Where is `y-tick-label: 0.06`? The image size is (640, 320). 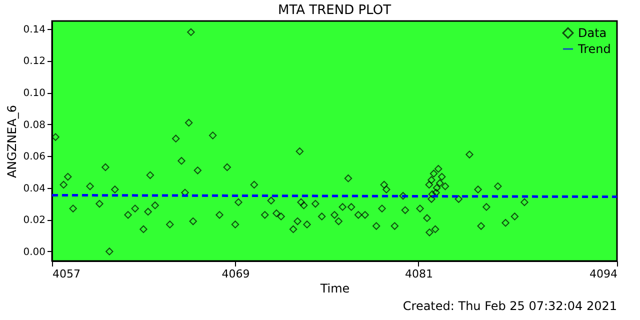
y-tick-label: 0.06 is located at coordinates (34, 157).